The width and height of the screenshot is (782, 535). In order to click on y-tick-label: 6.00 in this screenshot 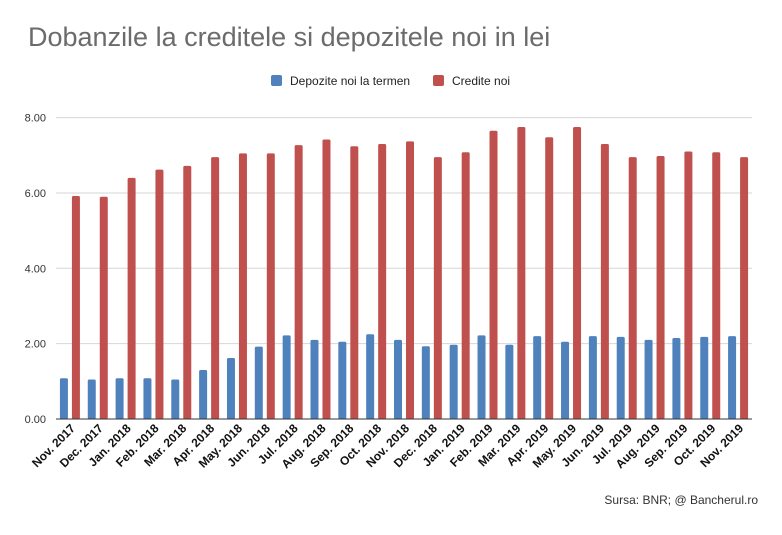, I will do `click(35, 194)`.